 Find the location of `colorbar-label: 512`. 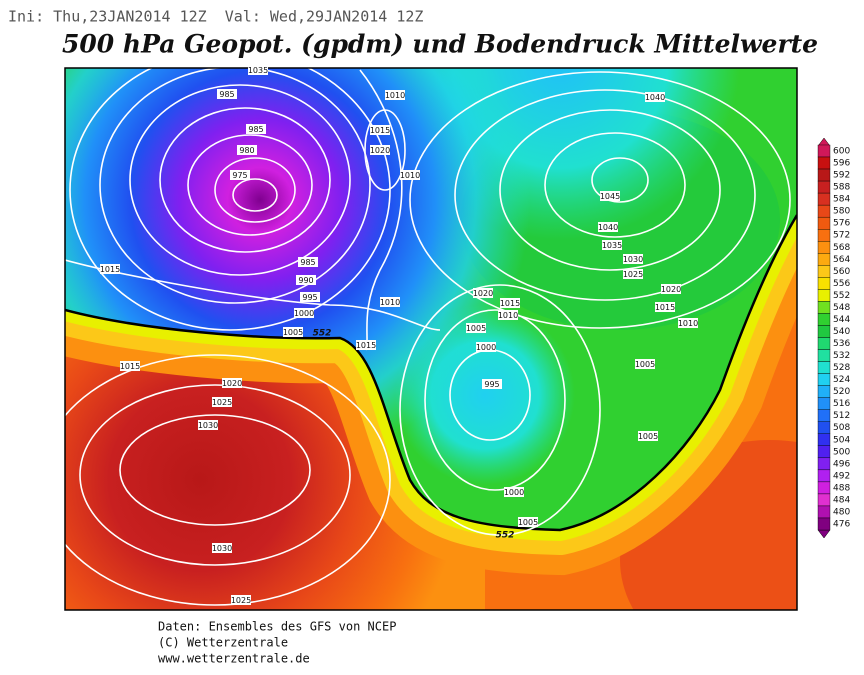

colorbar-label: 512 is located at coordinates (841, 416).